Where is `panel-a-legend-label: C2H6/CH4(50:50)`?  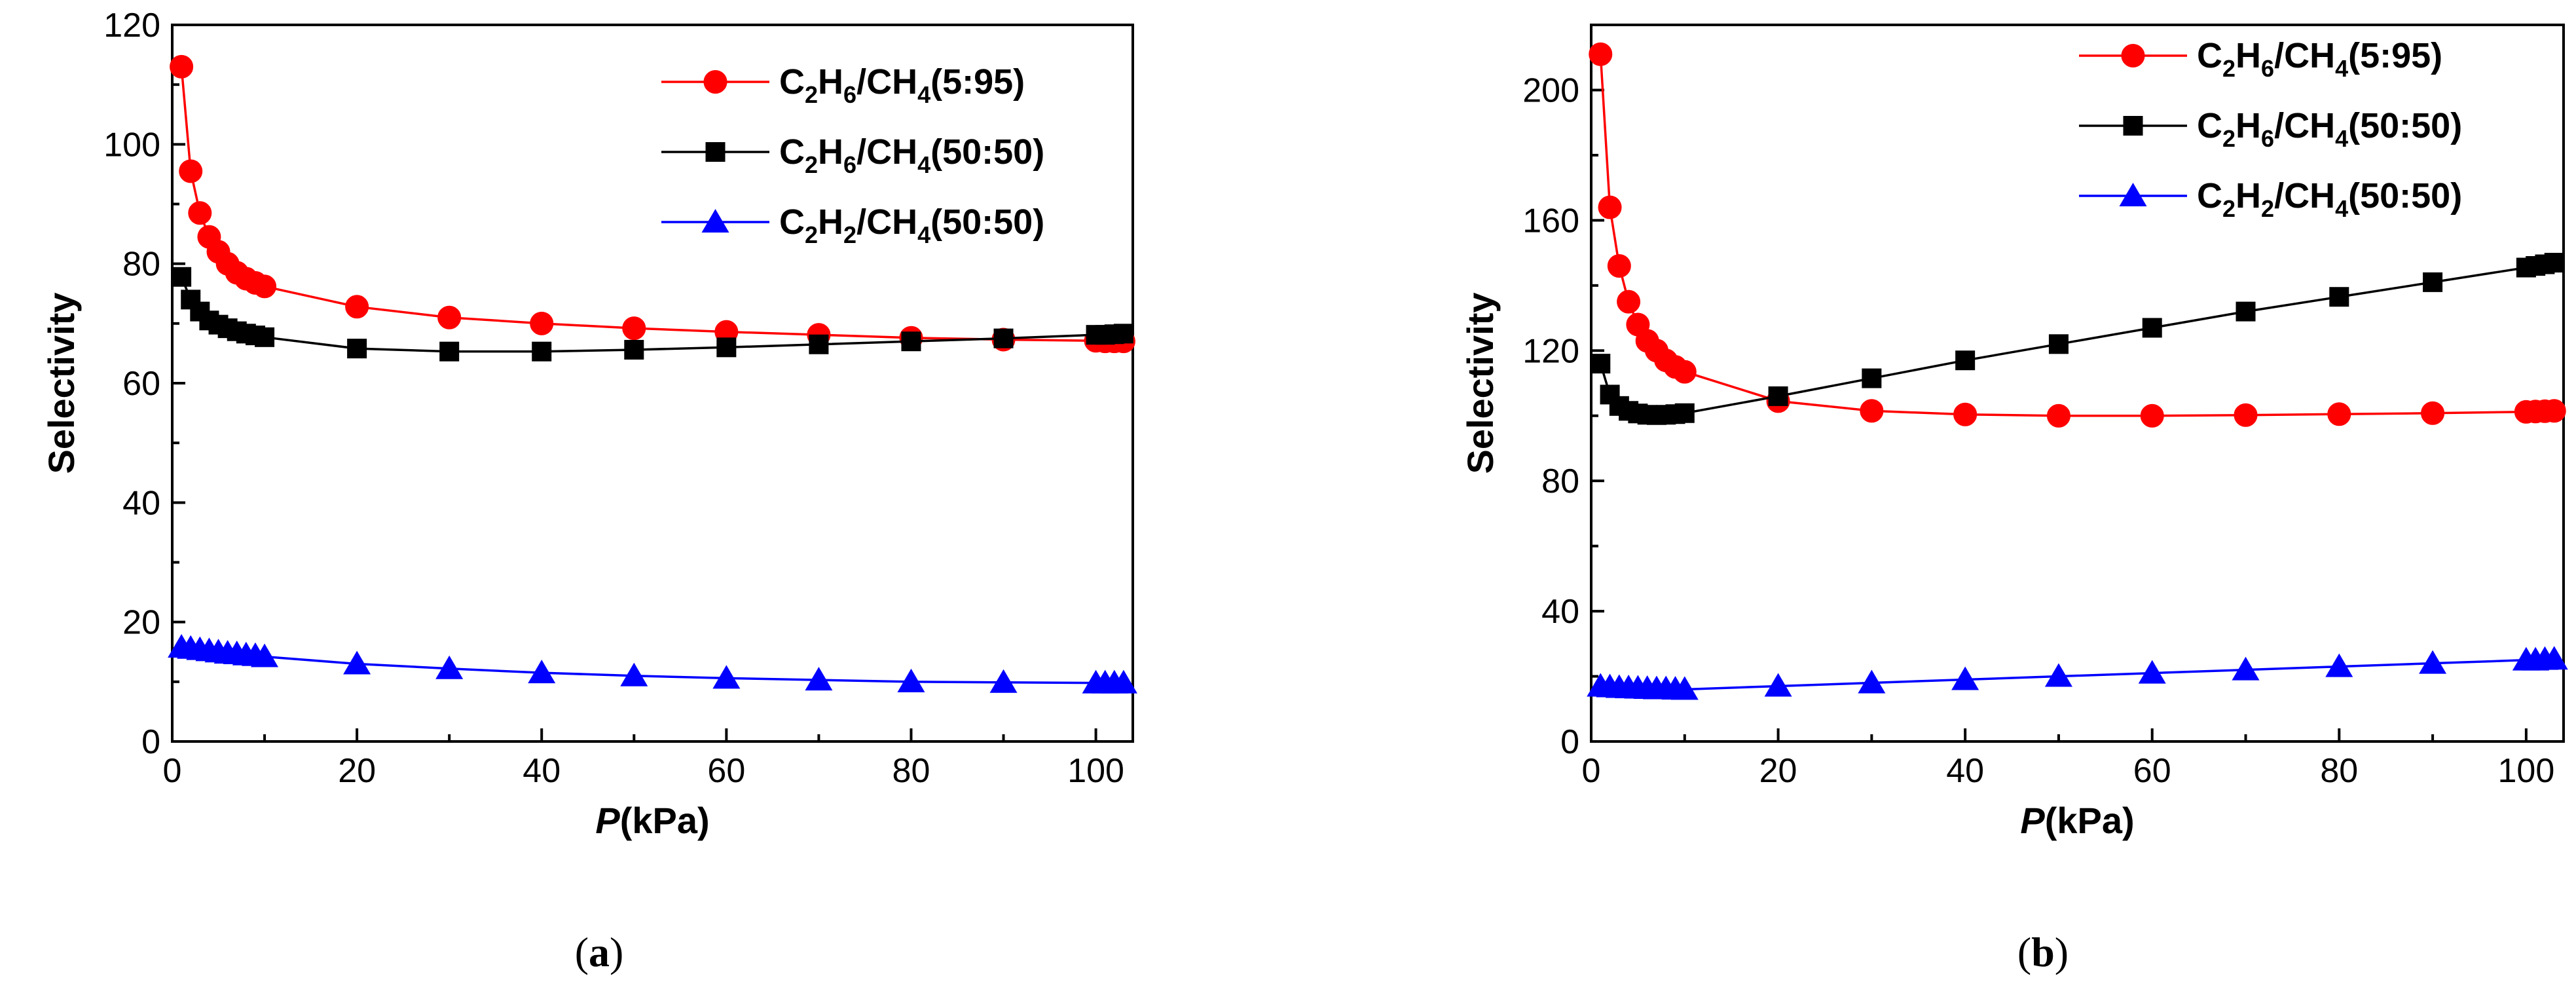
panel-a-legend-label: C2H6/CH4(50:50) is located at coordinates (911, 155).